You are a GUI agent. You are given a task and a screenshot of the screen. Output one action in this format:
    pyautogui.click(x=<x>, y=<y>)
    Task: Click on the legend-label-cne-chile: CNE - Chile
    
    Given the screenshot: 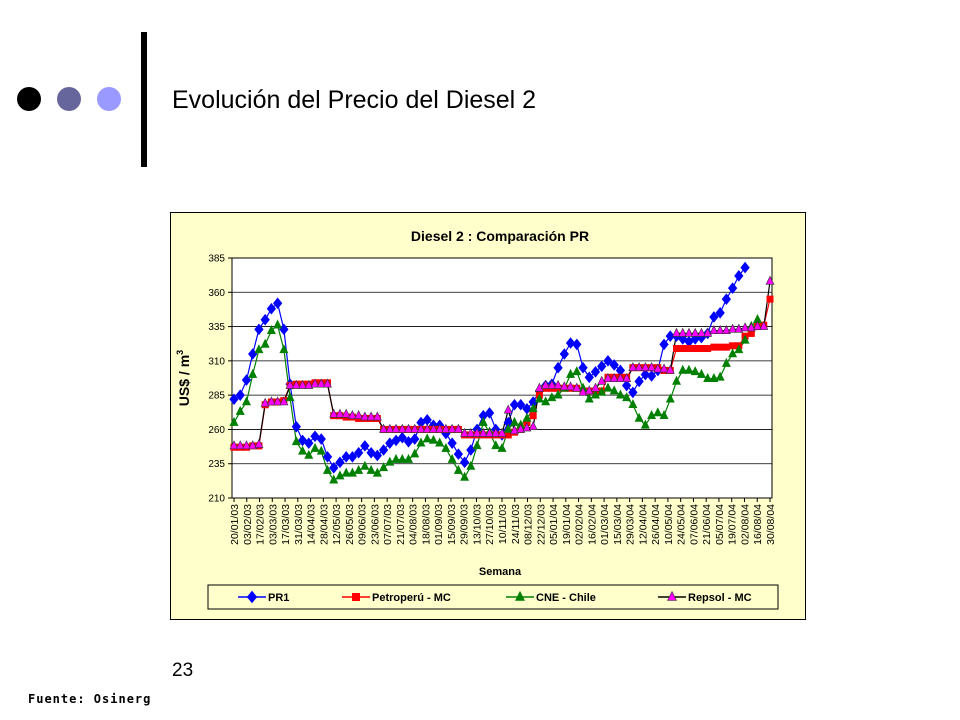 What is the action you would take?
    pyautogui.click(x=566, y=598)
    